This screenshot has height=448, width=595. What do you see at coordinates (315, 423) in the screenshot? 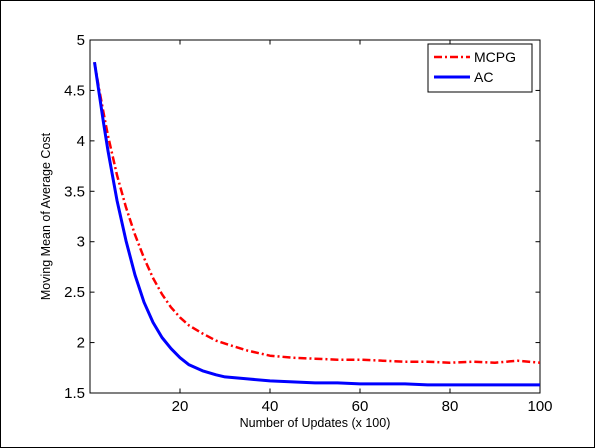
I see `x-axis-label: Number of Updates (x 100)` at bounding box center [315, 423].